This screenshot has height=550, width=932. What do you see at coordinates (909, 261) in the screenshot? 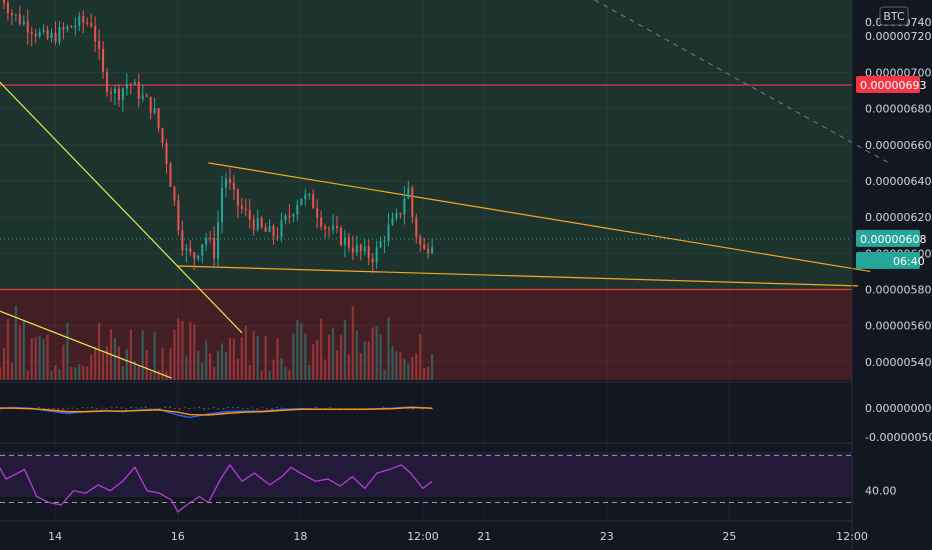
I see `svg-text: 06:40` at bounding box center [909, 261].